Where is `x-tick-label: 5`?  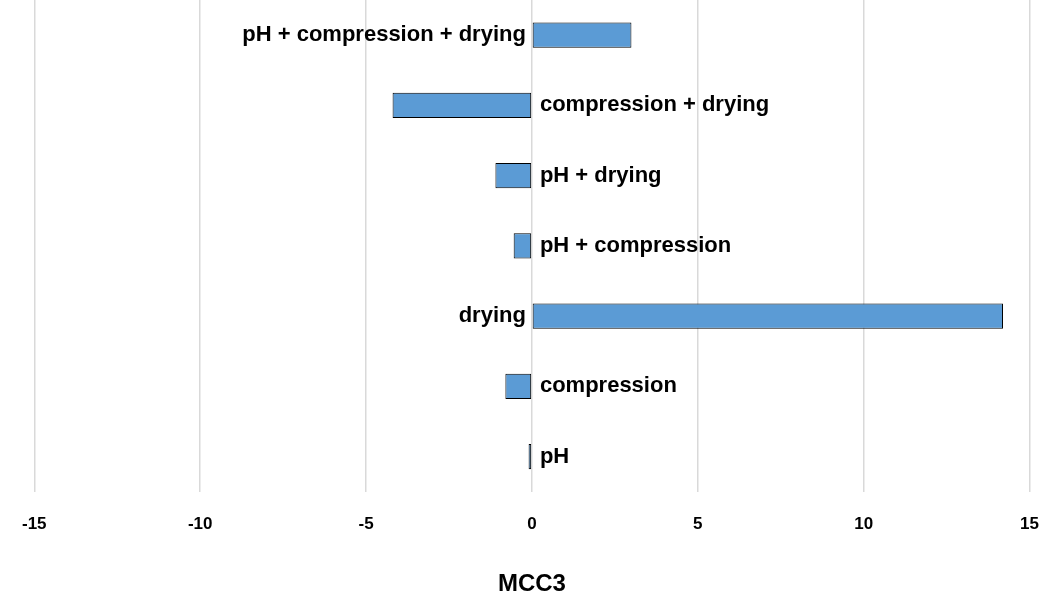
x-tick-label: 5 is located at coordinates (698, 523).